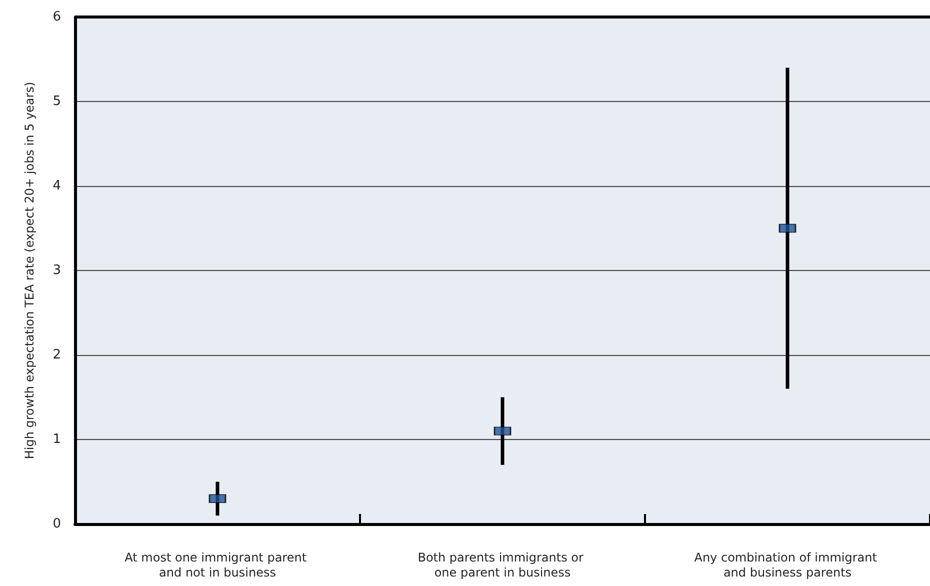  I want to click on y-tick-label: 0, so click(56, 524).